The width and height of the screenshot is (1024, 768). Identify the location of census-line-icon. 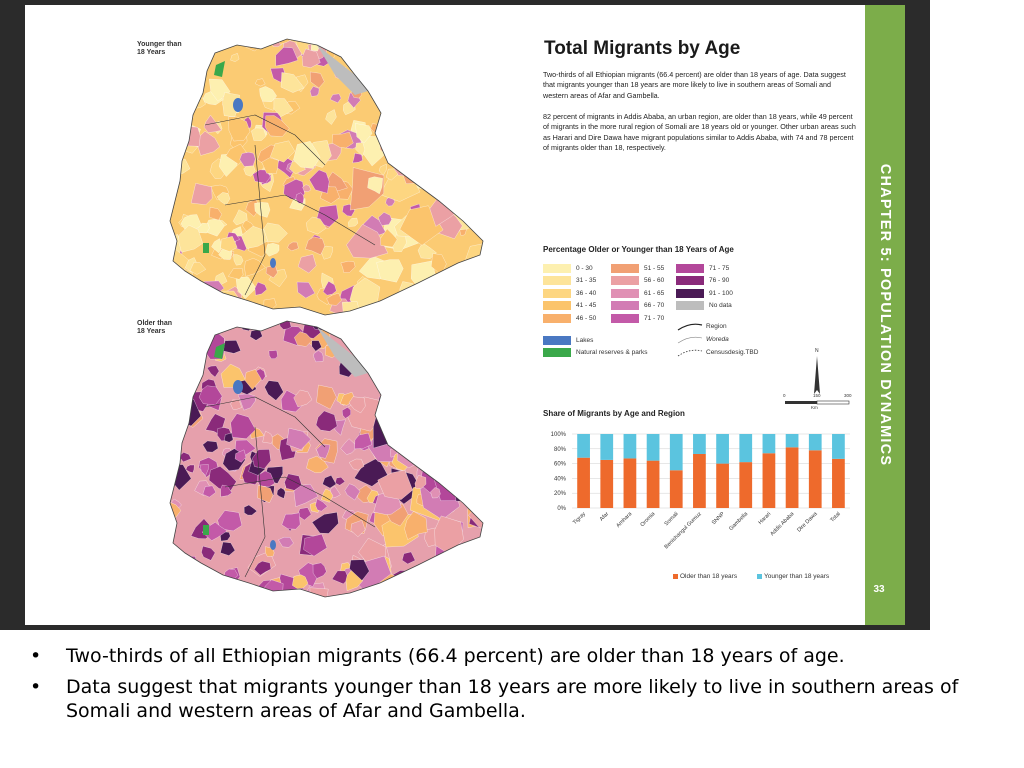
(690, 352).